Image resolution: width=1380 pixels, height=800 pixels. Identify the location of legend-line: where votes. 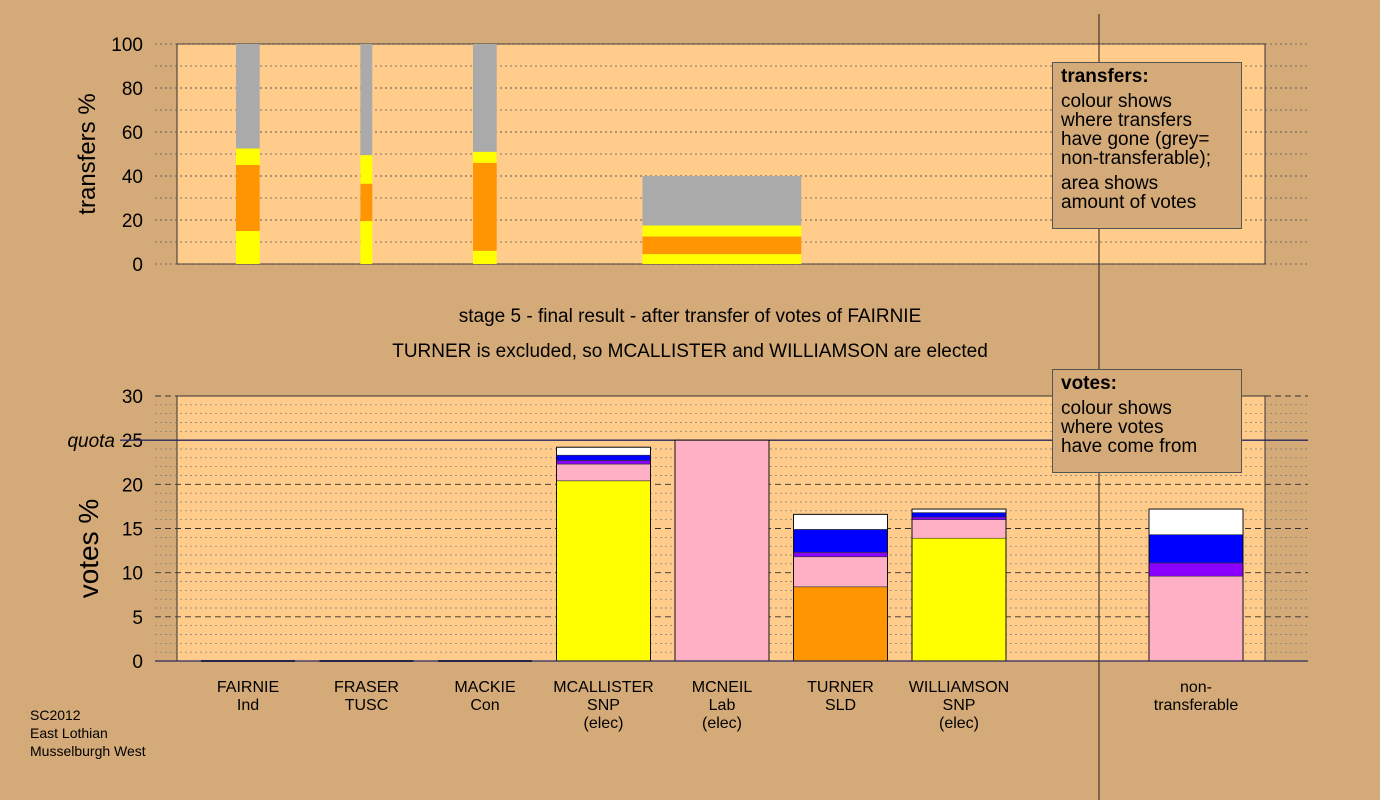
(1112, 427).